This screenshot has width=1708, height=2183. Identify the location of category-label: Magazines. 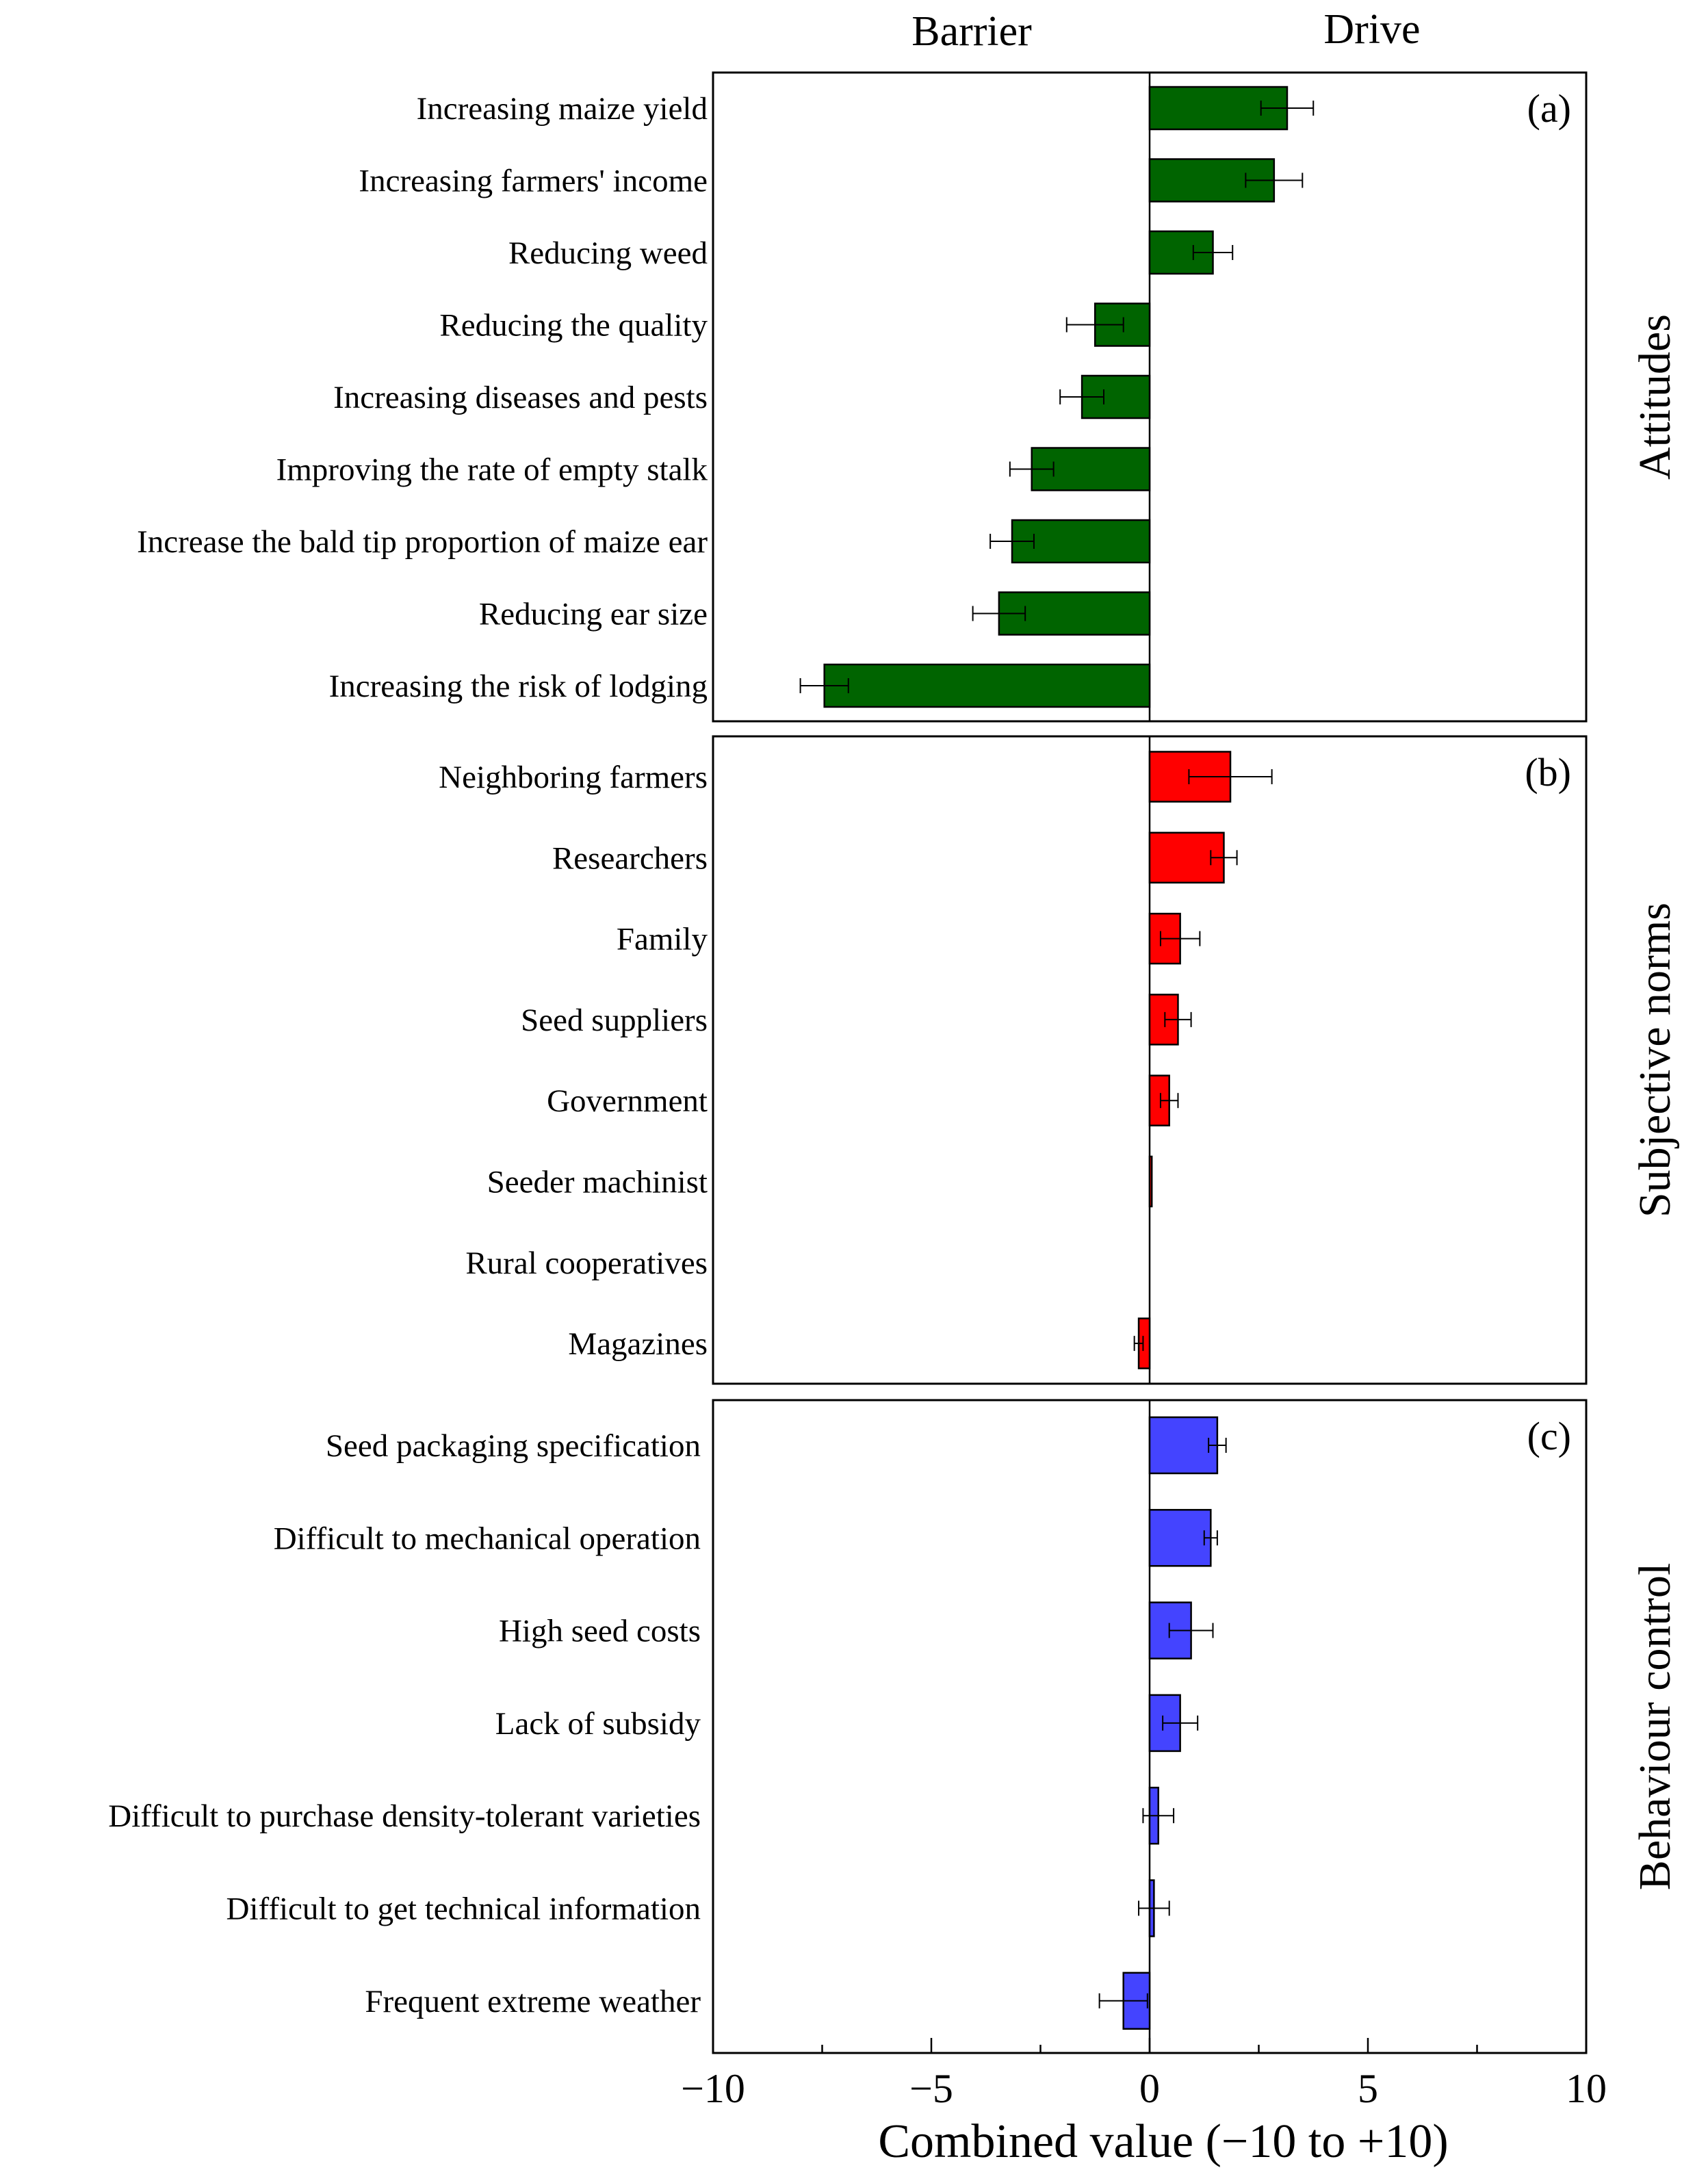
(638, 1344).